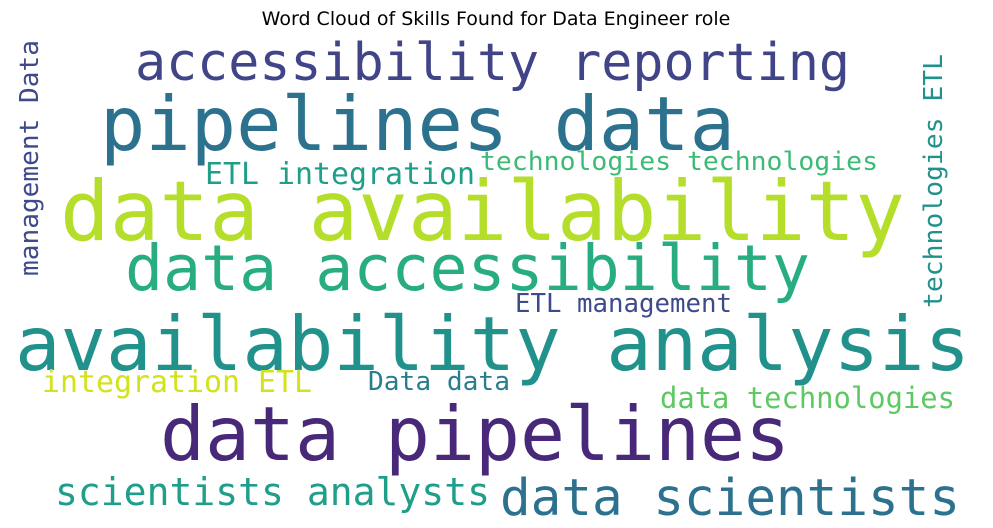 Image resolution: width=993 pixels, height=528 pixels. I want to click on word: scientists analysts, so click(272, 492).